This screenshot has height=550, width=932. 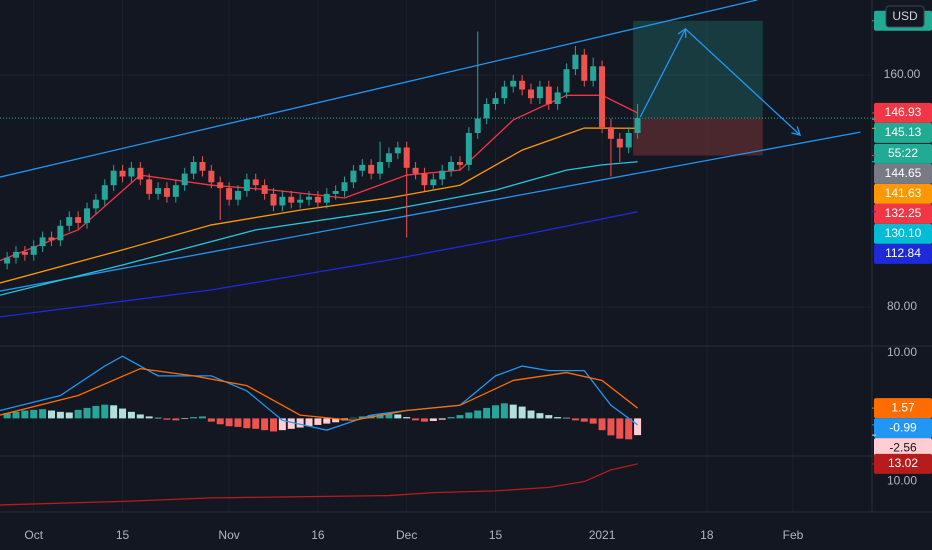 I want to click on y-tick-label: 80.00, so click(x=902, y=306).